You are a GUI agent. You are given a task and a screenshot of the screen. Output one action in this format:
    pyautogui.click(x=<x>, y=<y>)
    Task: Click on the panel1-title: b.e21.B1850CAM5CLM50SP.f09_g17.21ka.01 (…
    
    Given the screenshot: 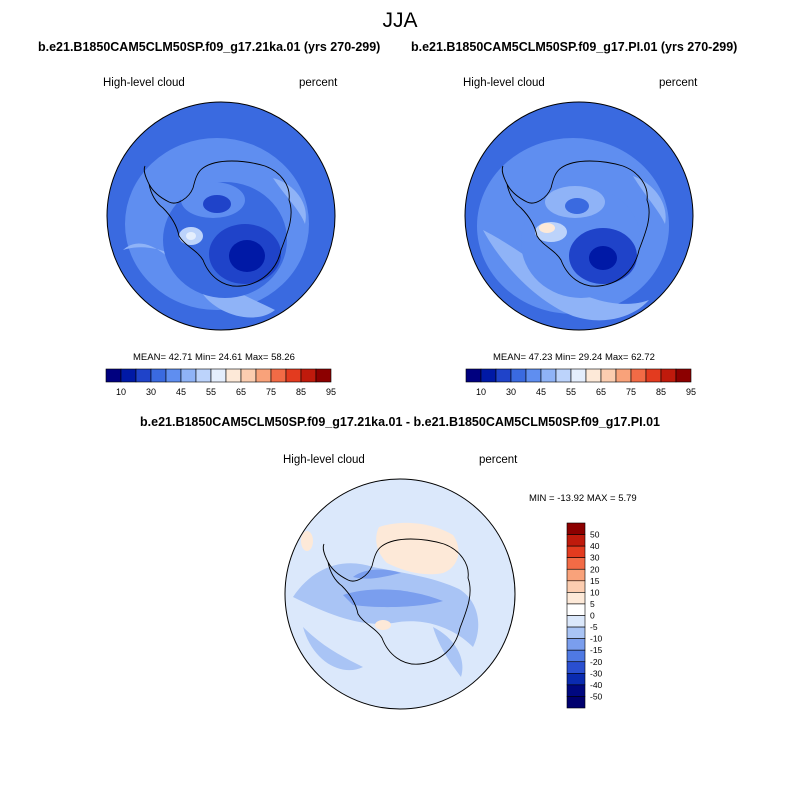 What is the action you would take?
    pyautogui.click(x=209, y=47)
    